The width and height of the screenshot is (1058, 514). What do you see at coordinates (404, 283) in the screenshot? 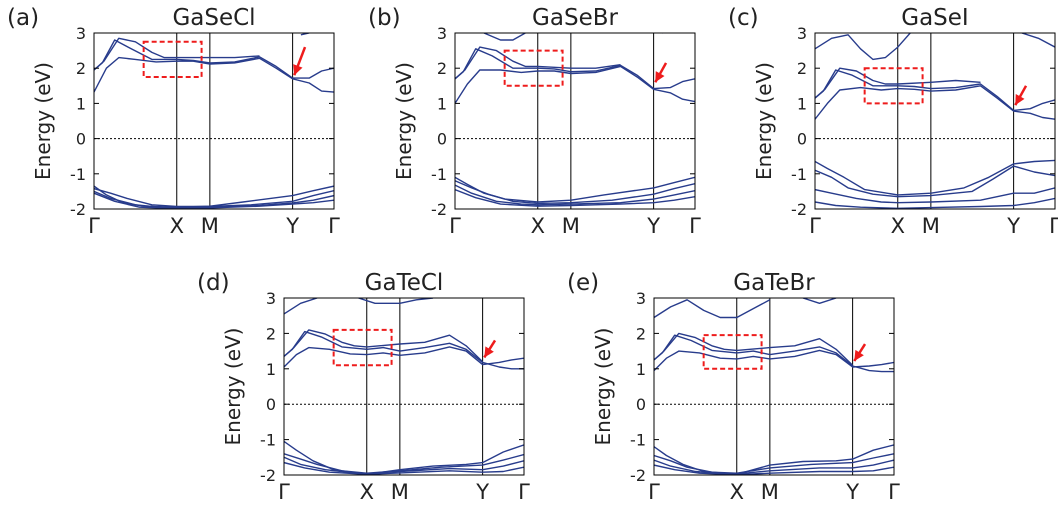
I see `panel-title: GaTeCl` at bounding box center [404, 283].